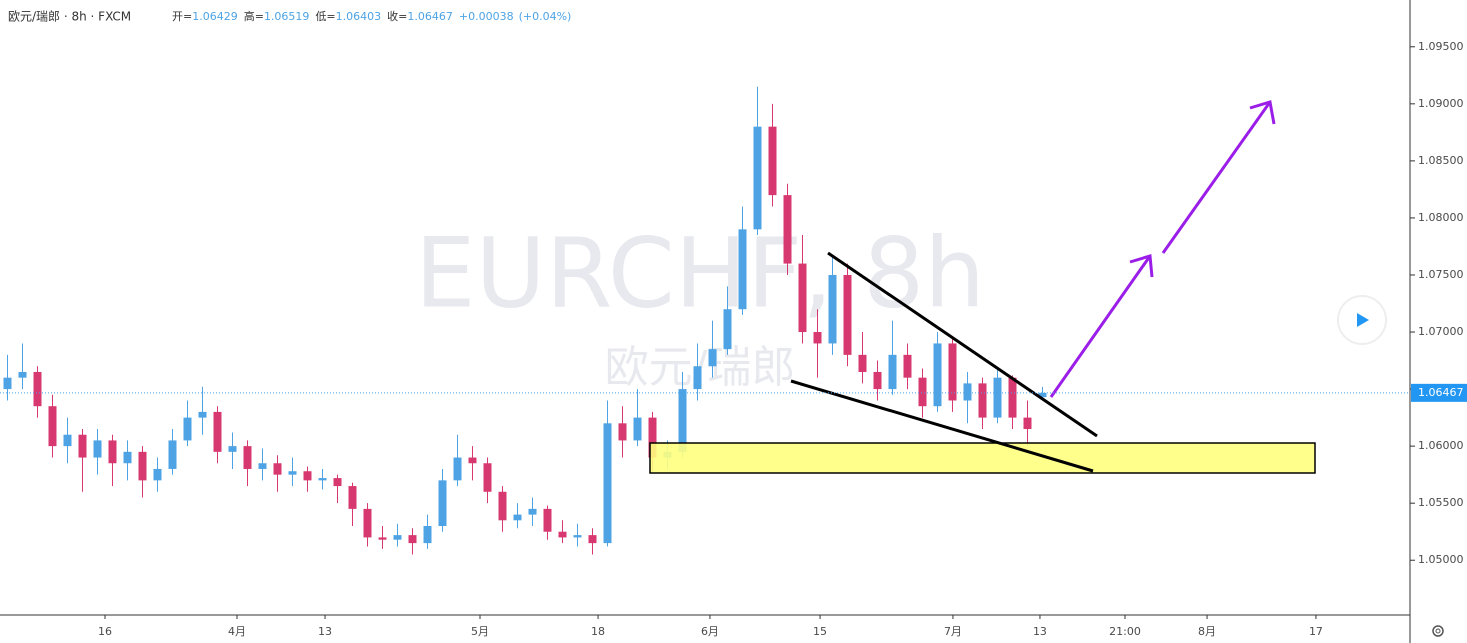 This screenshot has width=1467, height=643. What do you see at coordinates (1162, 249) in the screenshot?
I see `arrow` at bounding box center [1162, 249].